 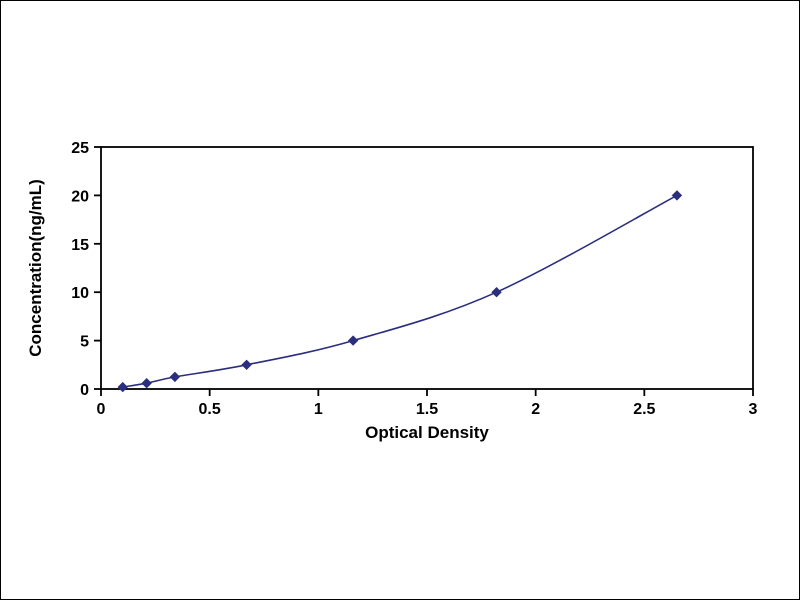 I want to click on x-tick-label: 2.5, so click(x=644, y=409).